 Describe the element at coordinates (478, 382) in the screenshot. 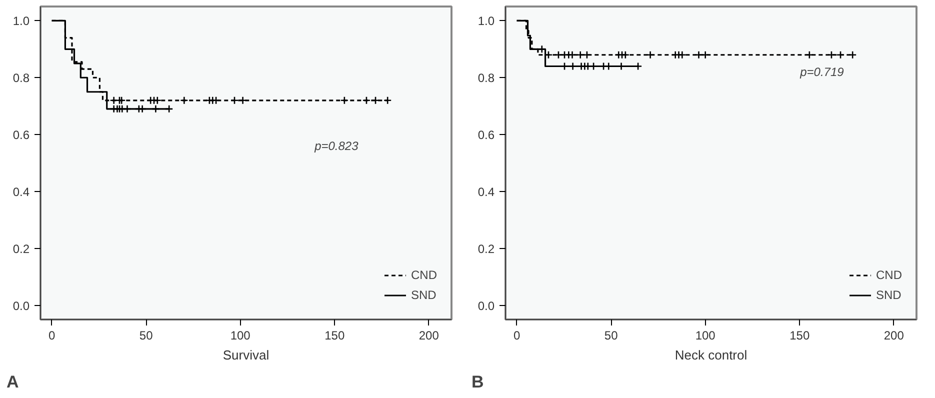

I see `text: B` at that location.